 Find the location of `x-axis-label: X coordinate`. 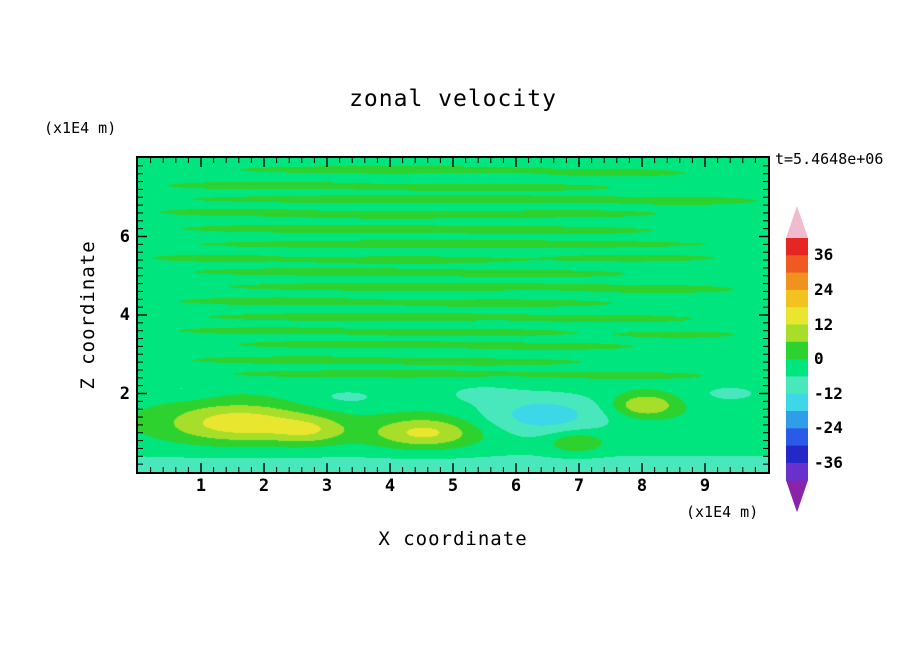

x-axis-label: X coordinate is located at coordinates (453, 539).